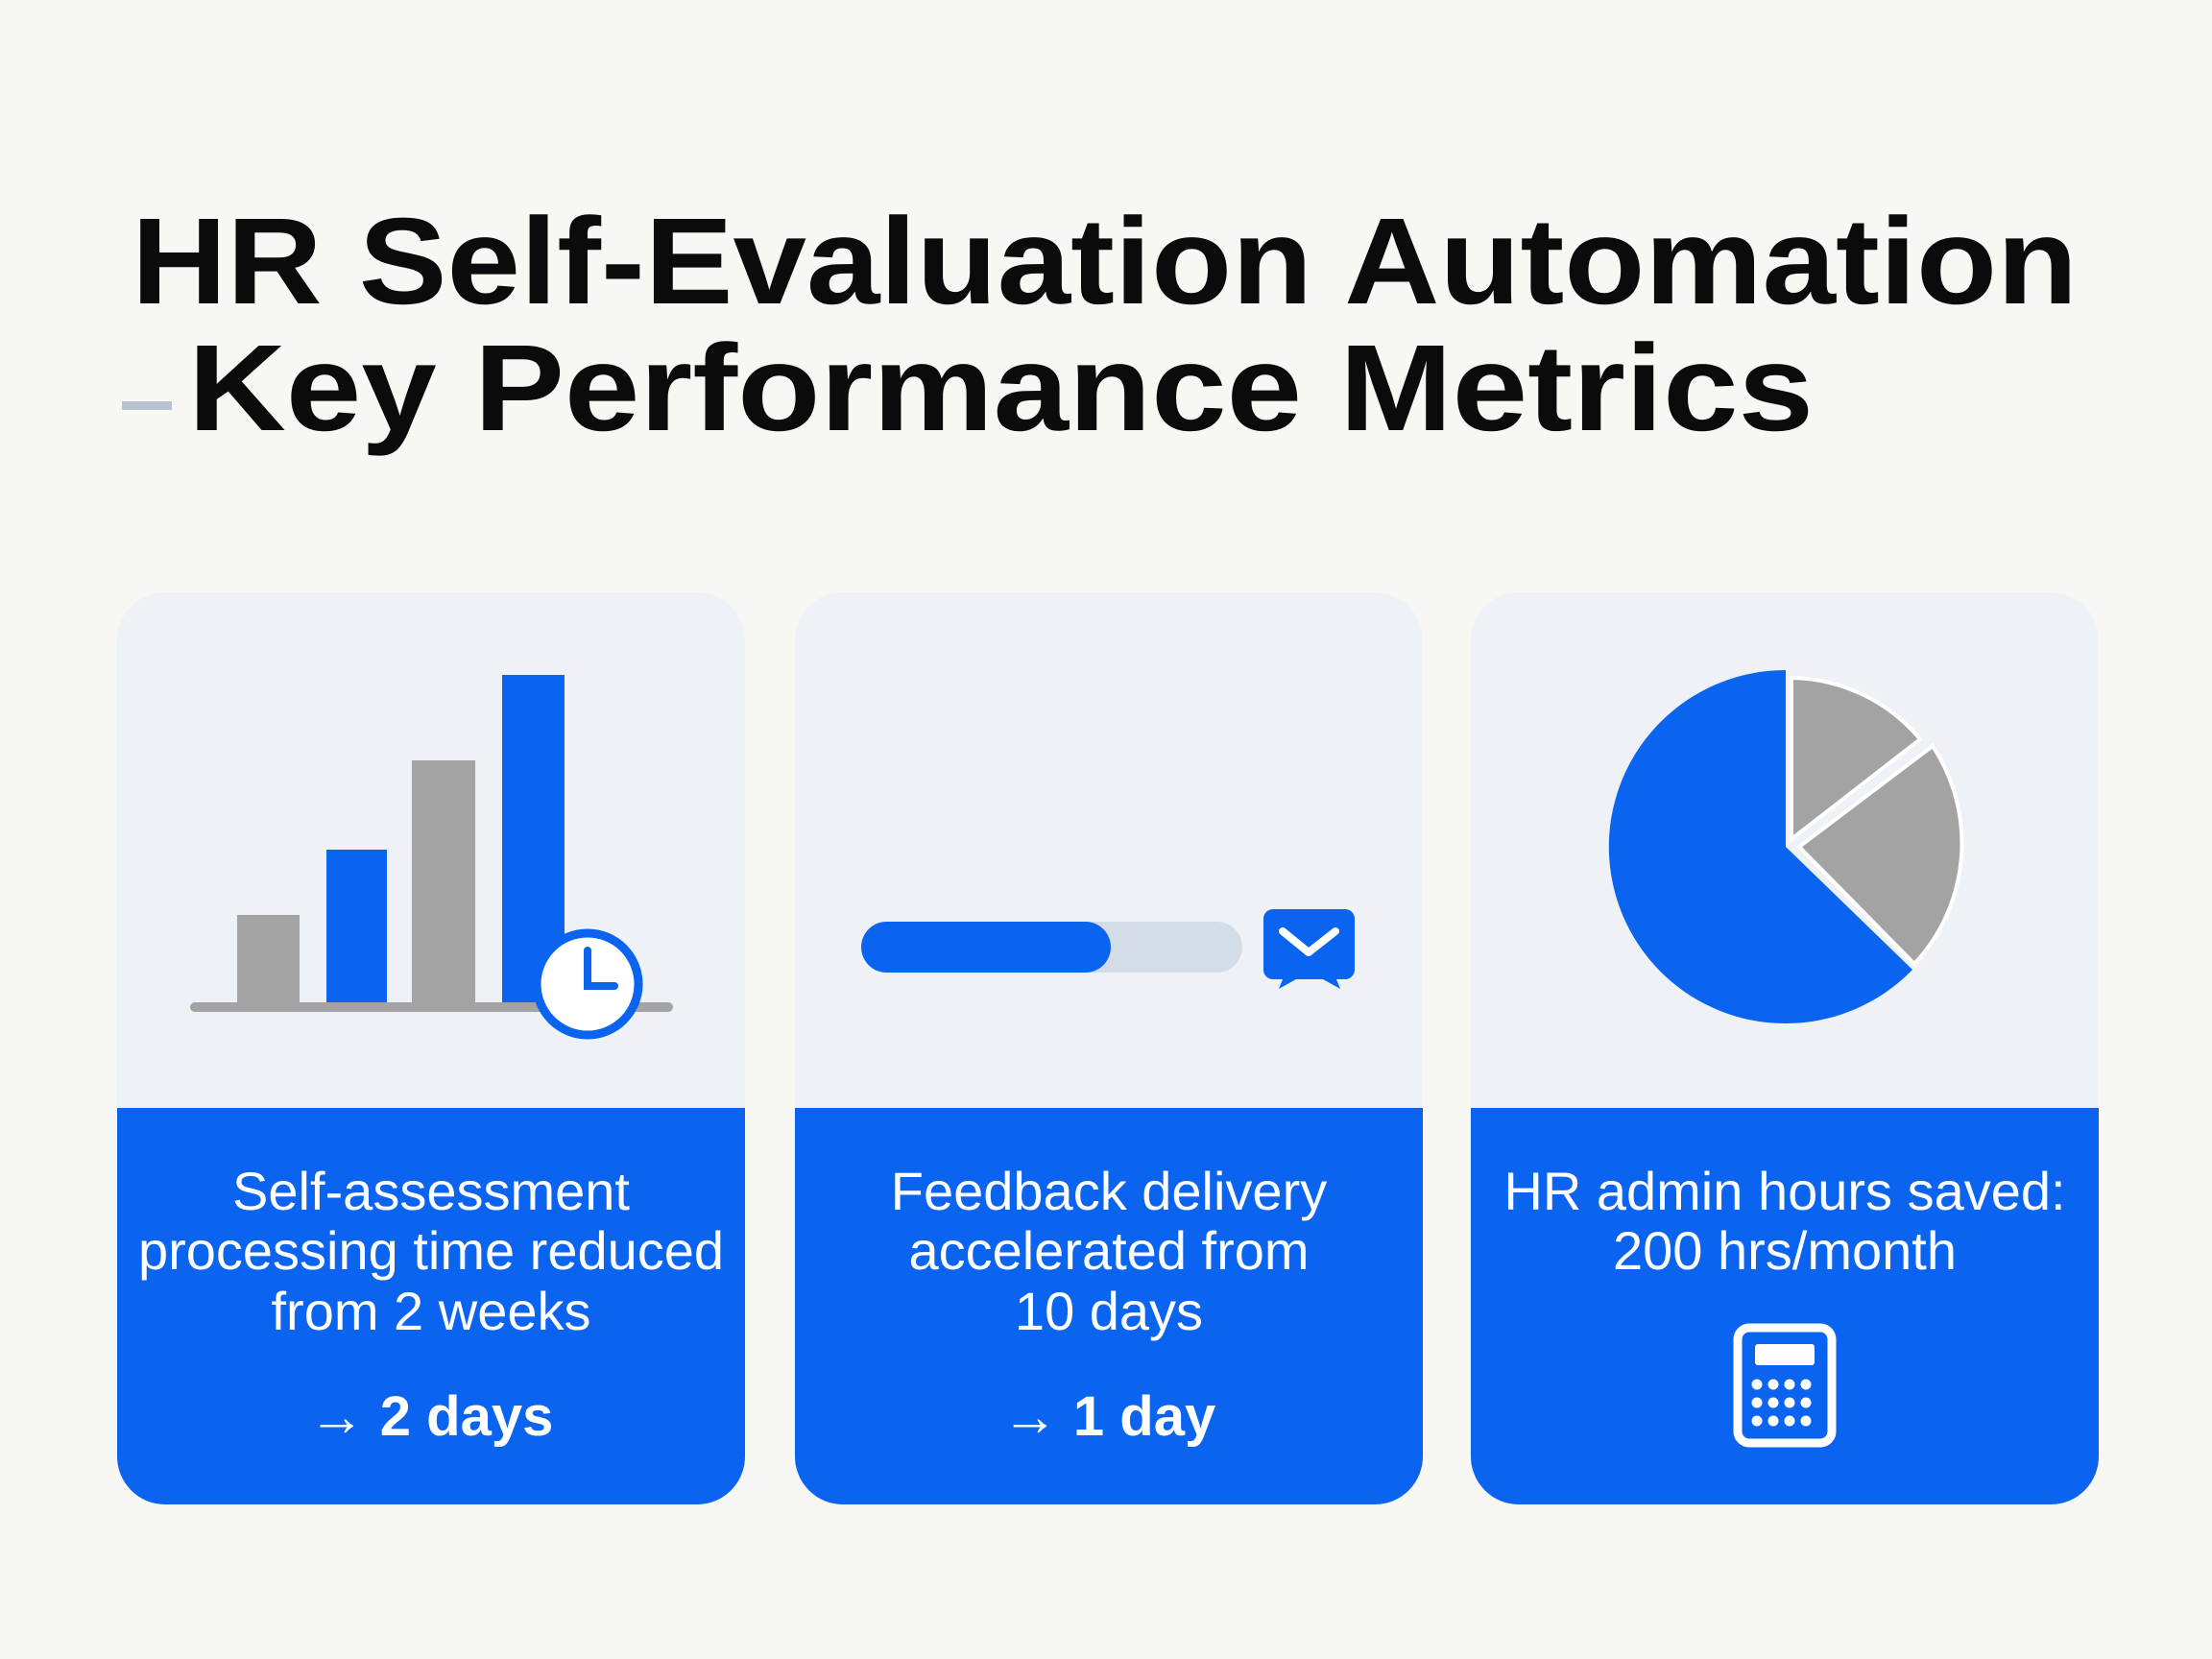 The height and width of the screenshot is (1659, 2212). I want to click on message-envelope, so click(1309, 941).